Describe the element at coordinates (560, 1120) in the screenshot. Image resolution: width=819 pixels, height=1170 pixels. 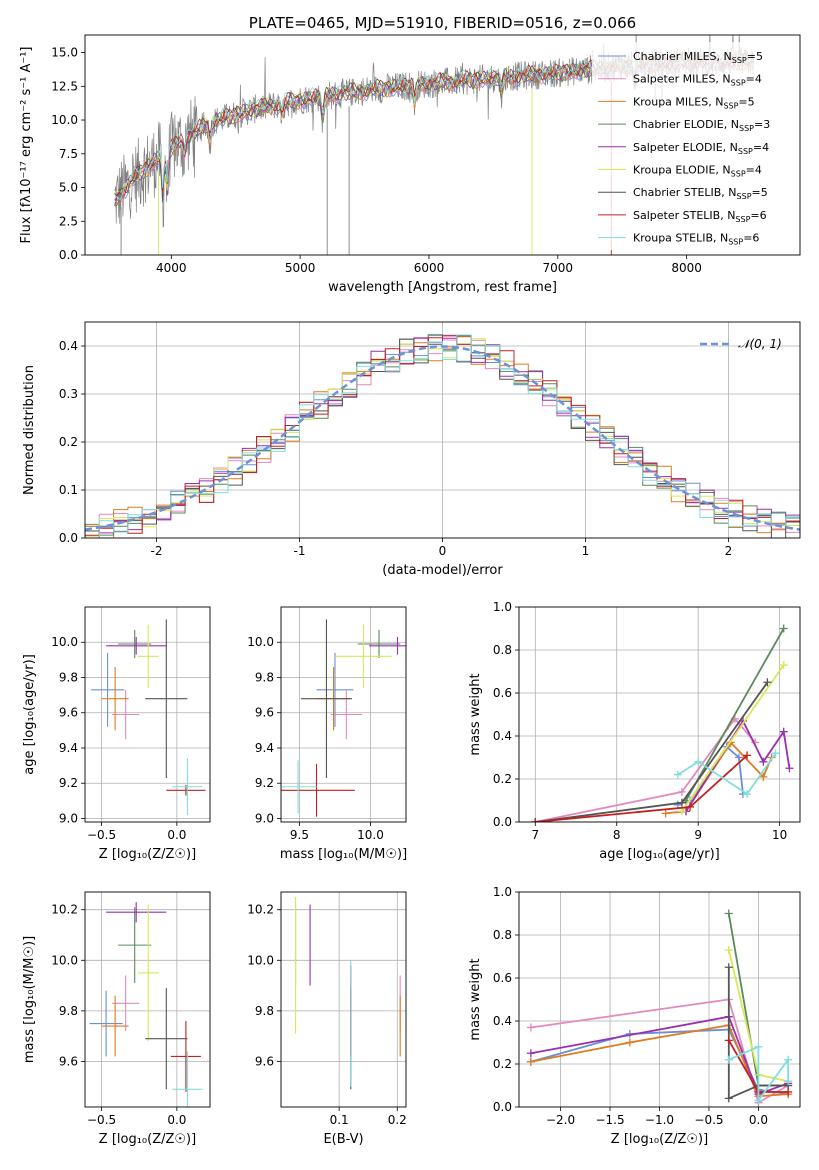
I see `massweight-vs-Z-xtick-label: −2.0` at that location.